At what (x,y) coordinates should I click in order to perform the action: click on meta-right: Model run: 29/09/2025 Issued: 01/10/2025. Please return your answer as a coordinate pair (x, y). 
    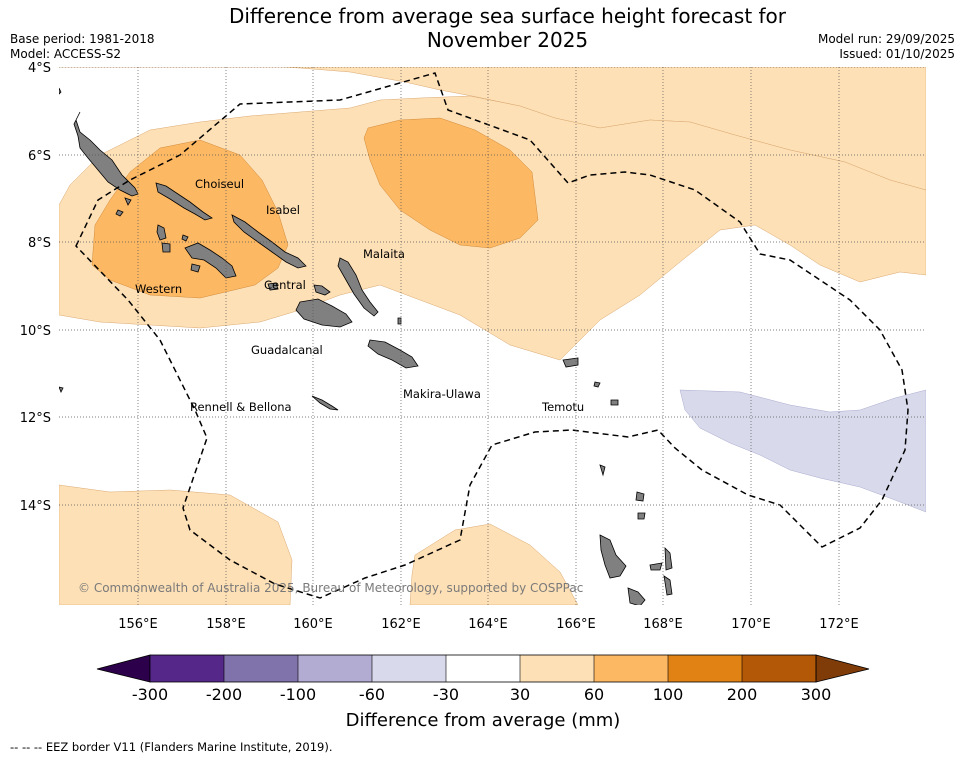
    Looking at the image, I should click on (886, 47).